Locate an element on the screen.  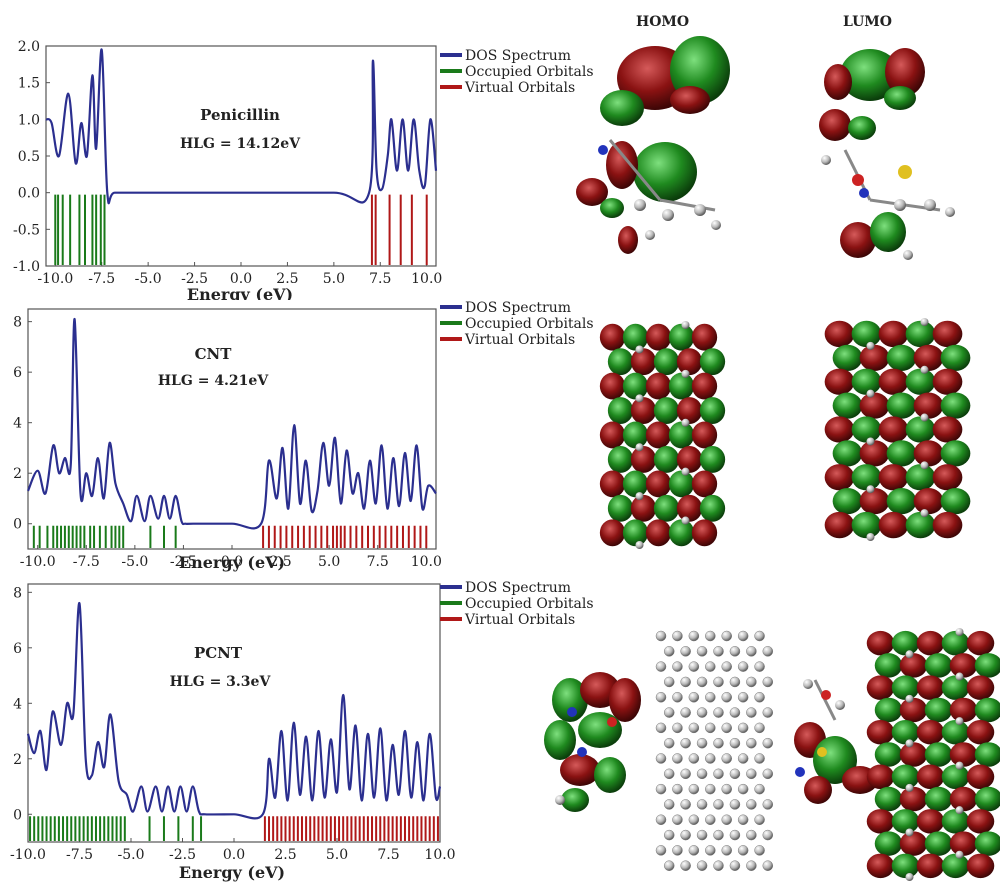
pcnt-xtick-label: 5.0 is located at coordinates (337, 855).